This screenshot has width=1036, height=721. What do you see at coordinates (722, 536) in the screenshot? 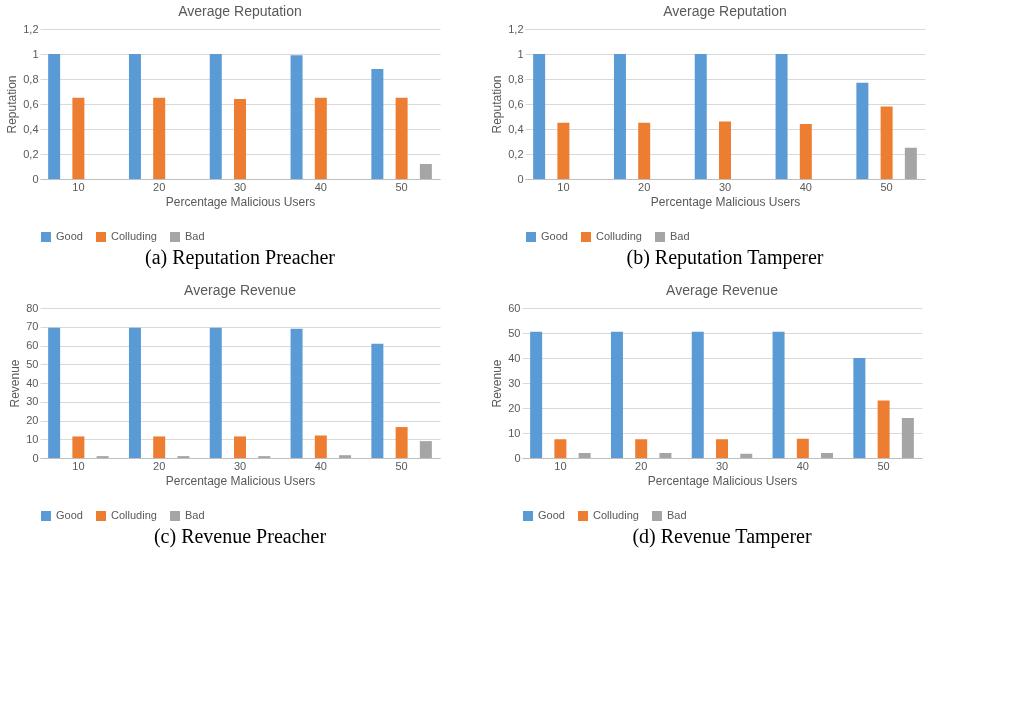
I see `text: (d) Revenue Tamperer` at bounding box center [722, 536].